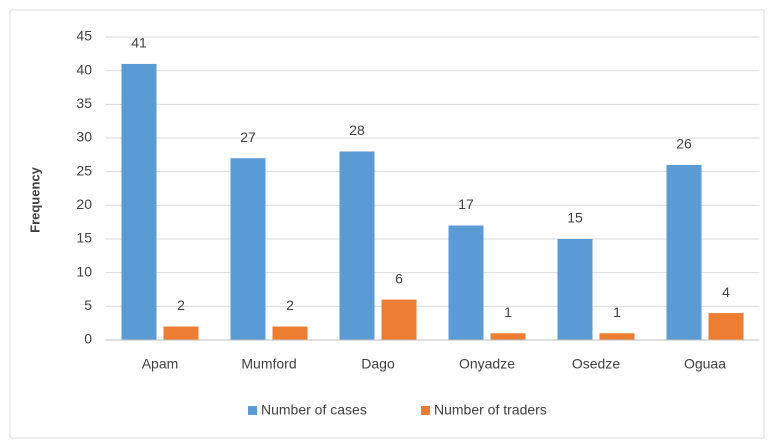  Describe the element at coordinates (314, 410) in the screenshot. I see `legend-label: Number of cases` at that location.